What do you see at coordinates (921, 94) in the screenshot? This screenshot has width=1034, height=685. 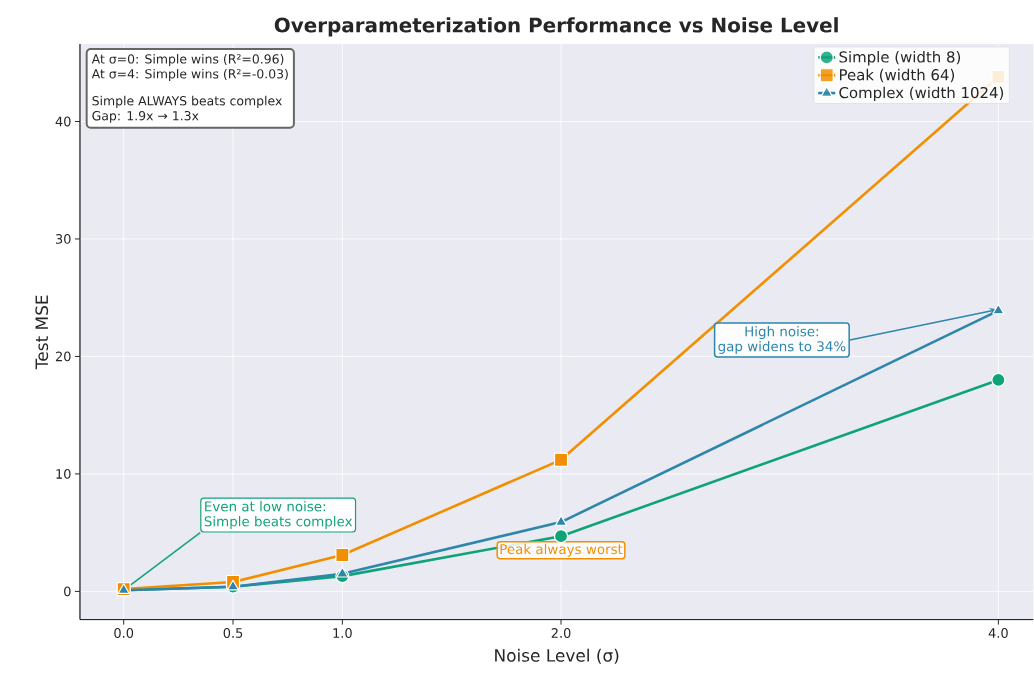 I see `legend-label: Complex (width 1024)` at bounding box center [921, 94].